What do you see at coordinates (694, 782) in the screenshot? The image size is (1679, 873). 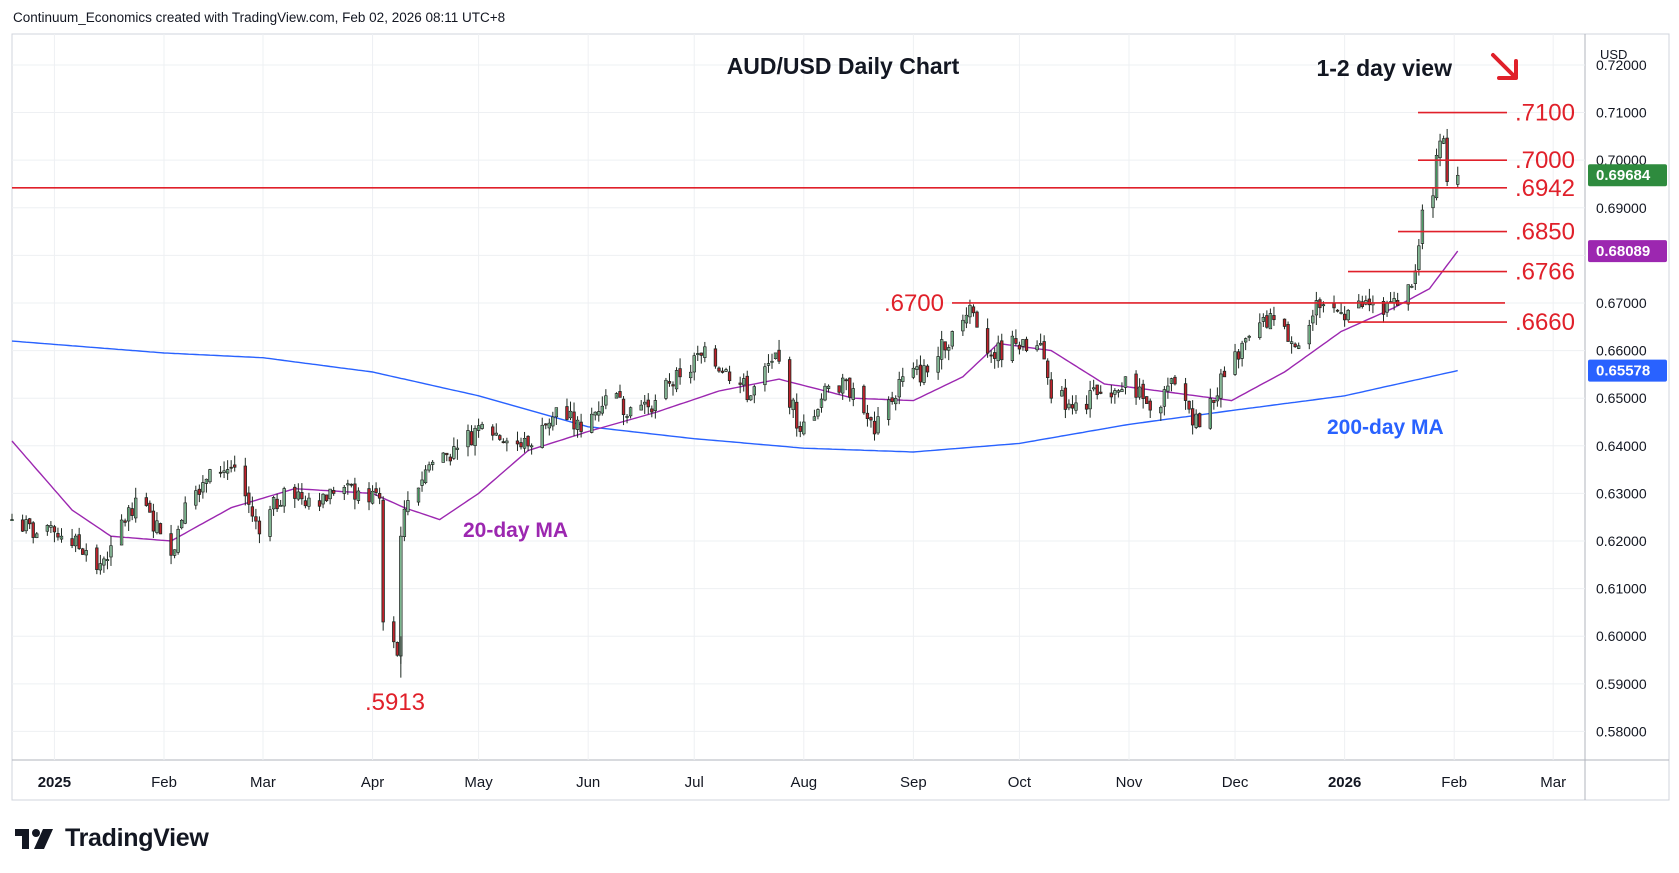 I see `time-tick-label: Jul` at bounding box center [694, 782].